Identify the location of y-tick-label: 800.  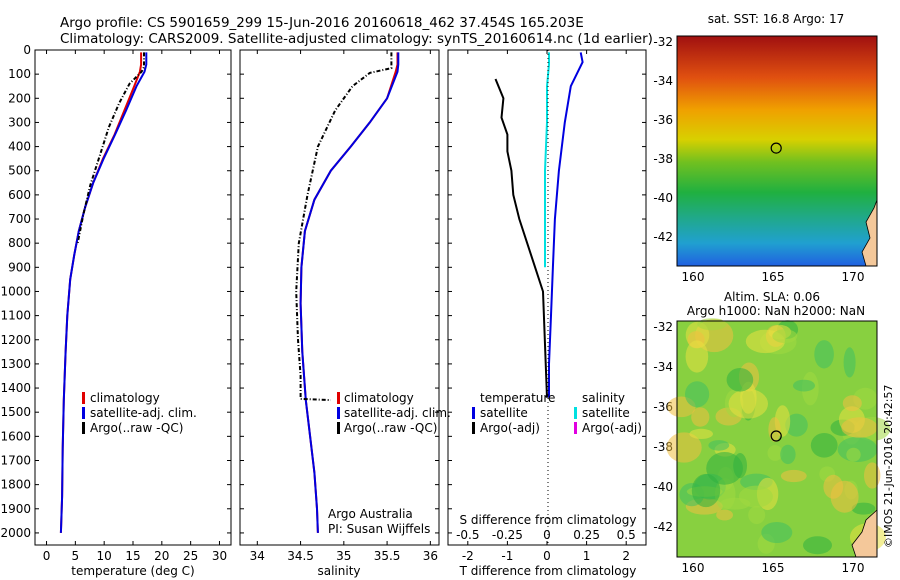
(19, 243).